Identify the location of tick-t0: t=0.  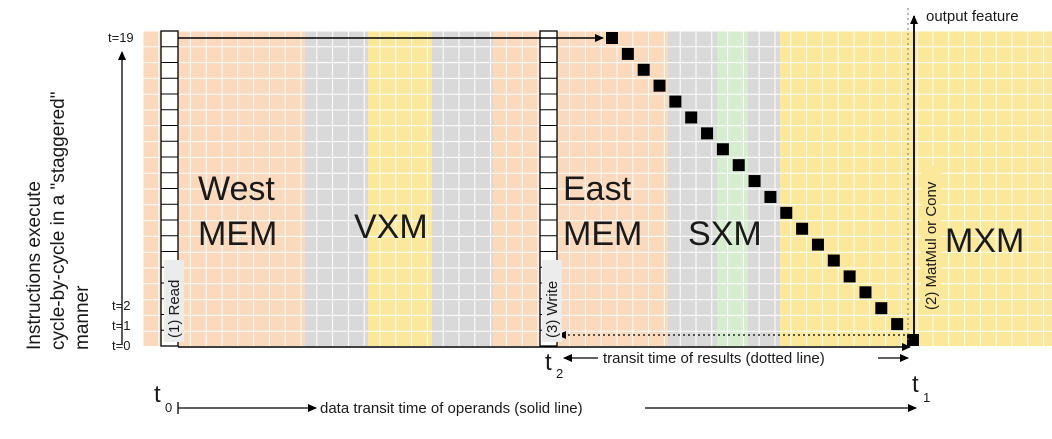
(121, 345).